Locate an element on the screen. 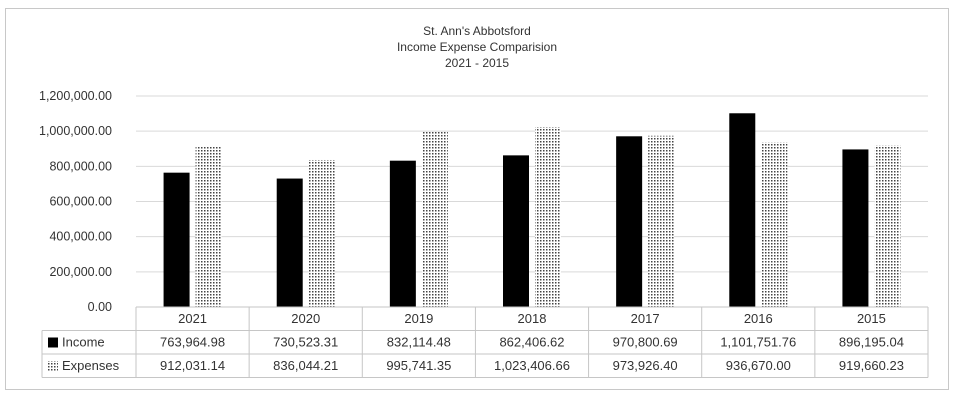 Image resolution: width=958 pixels, height=400 pixels. legend-key-income is located at coordinates (53, 342).